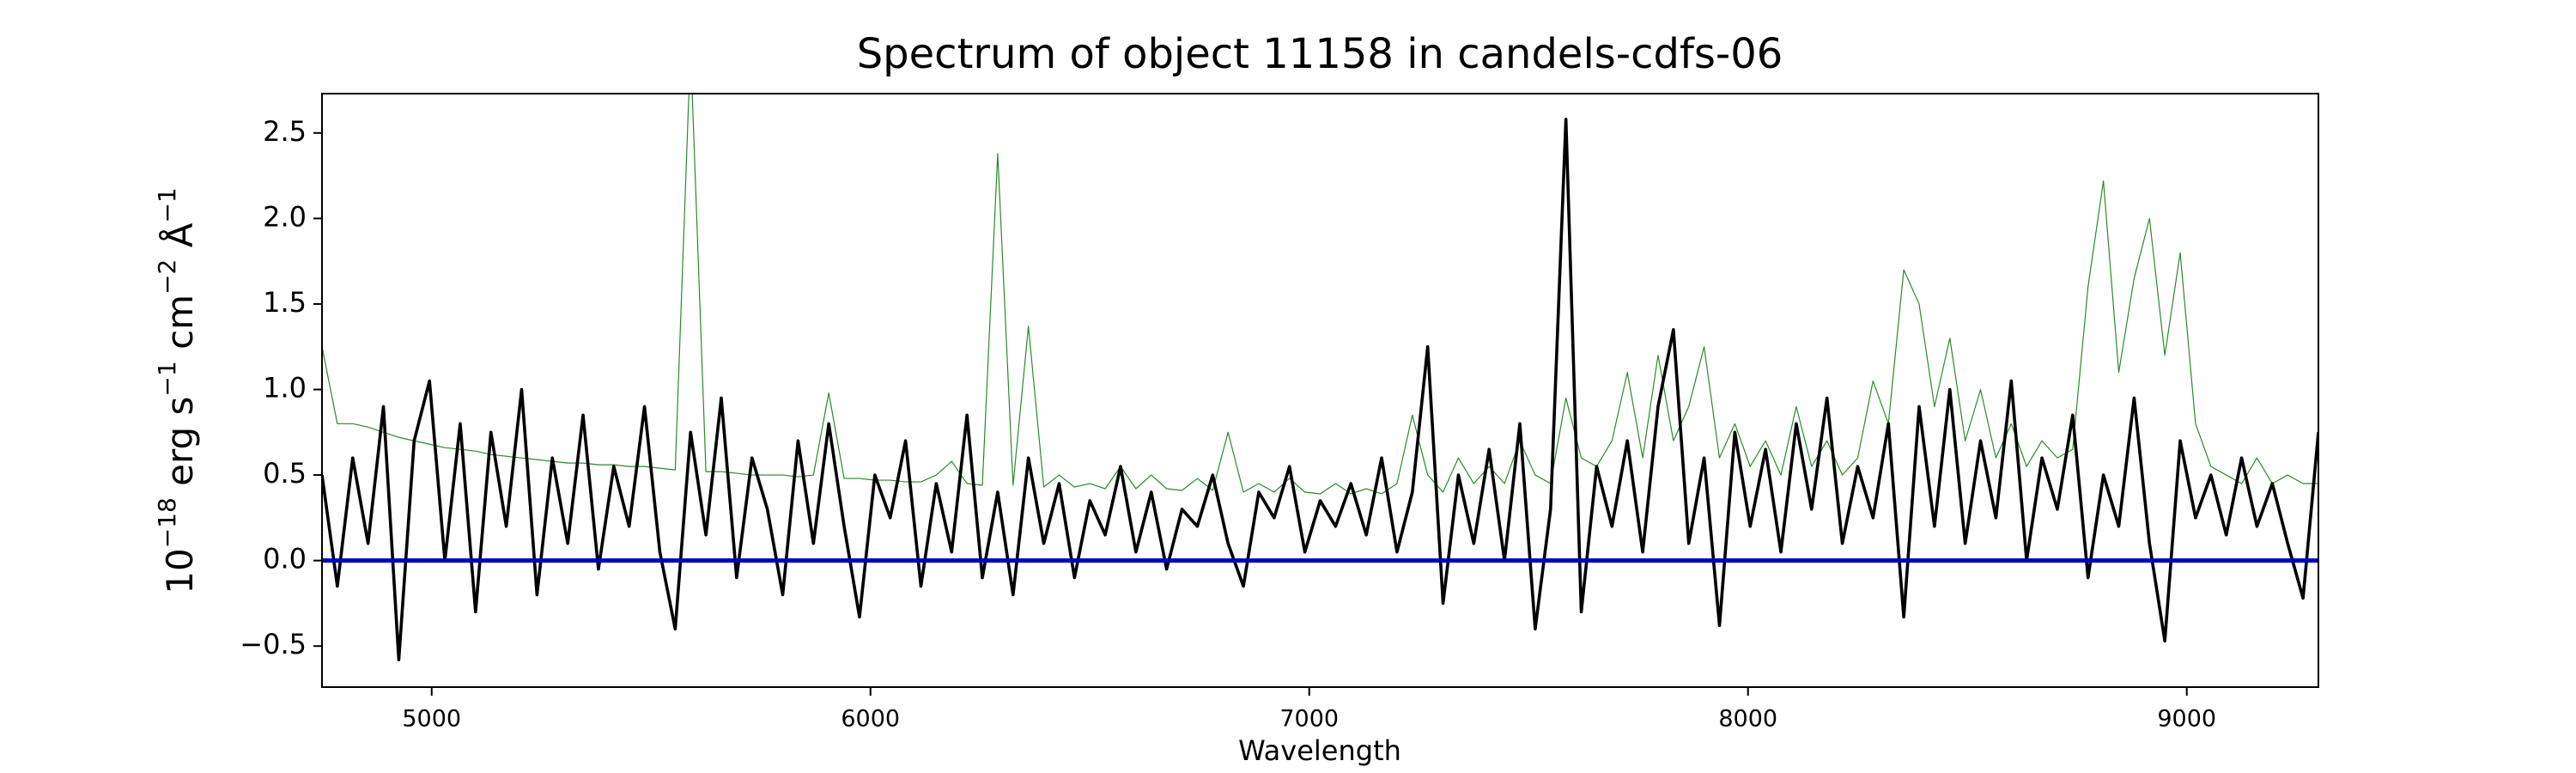 Image resolution: width=2576 pixels, height=773 pixels. I want to click on y-tick-label: 2.5, so click(285, 131).